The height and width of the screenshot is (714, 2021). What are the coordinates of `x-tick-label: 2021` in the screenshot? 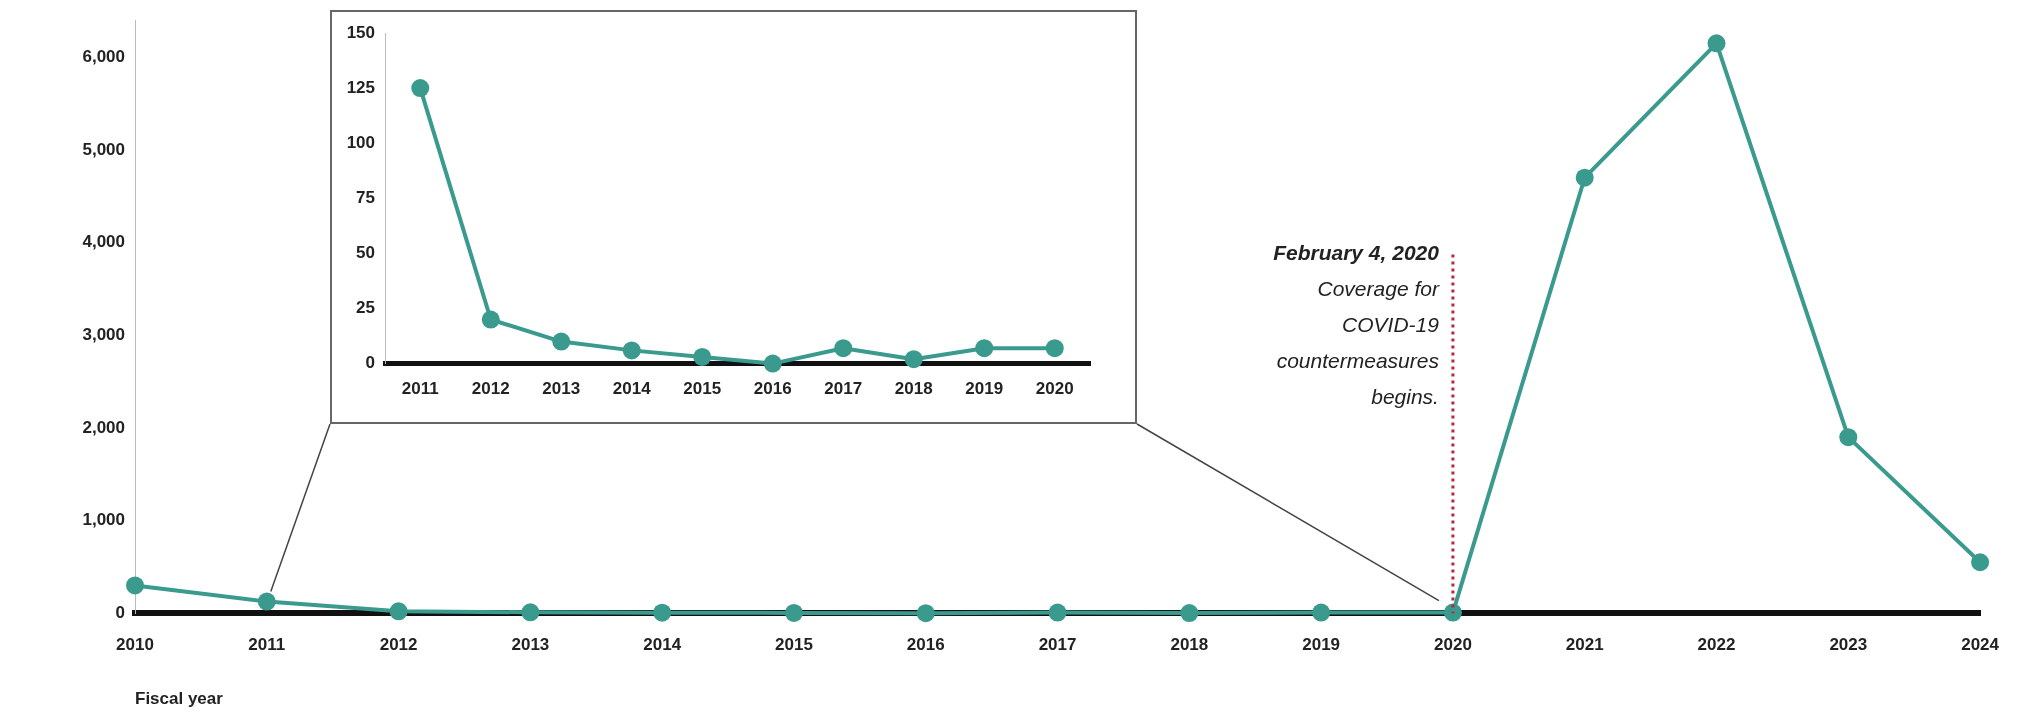 It's located at (1584, 645).